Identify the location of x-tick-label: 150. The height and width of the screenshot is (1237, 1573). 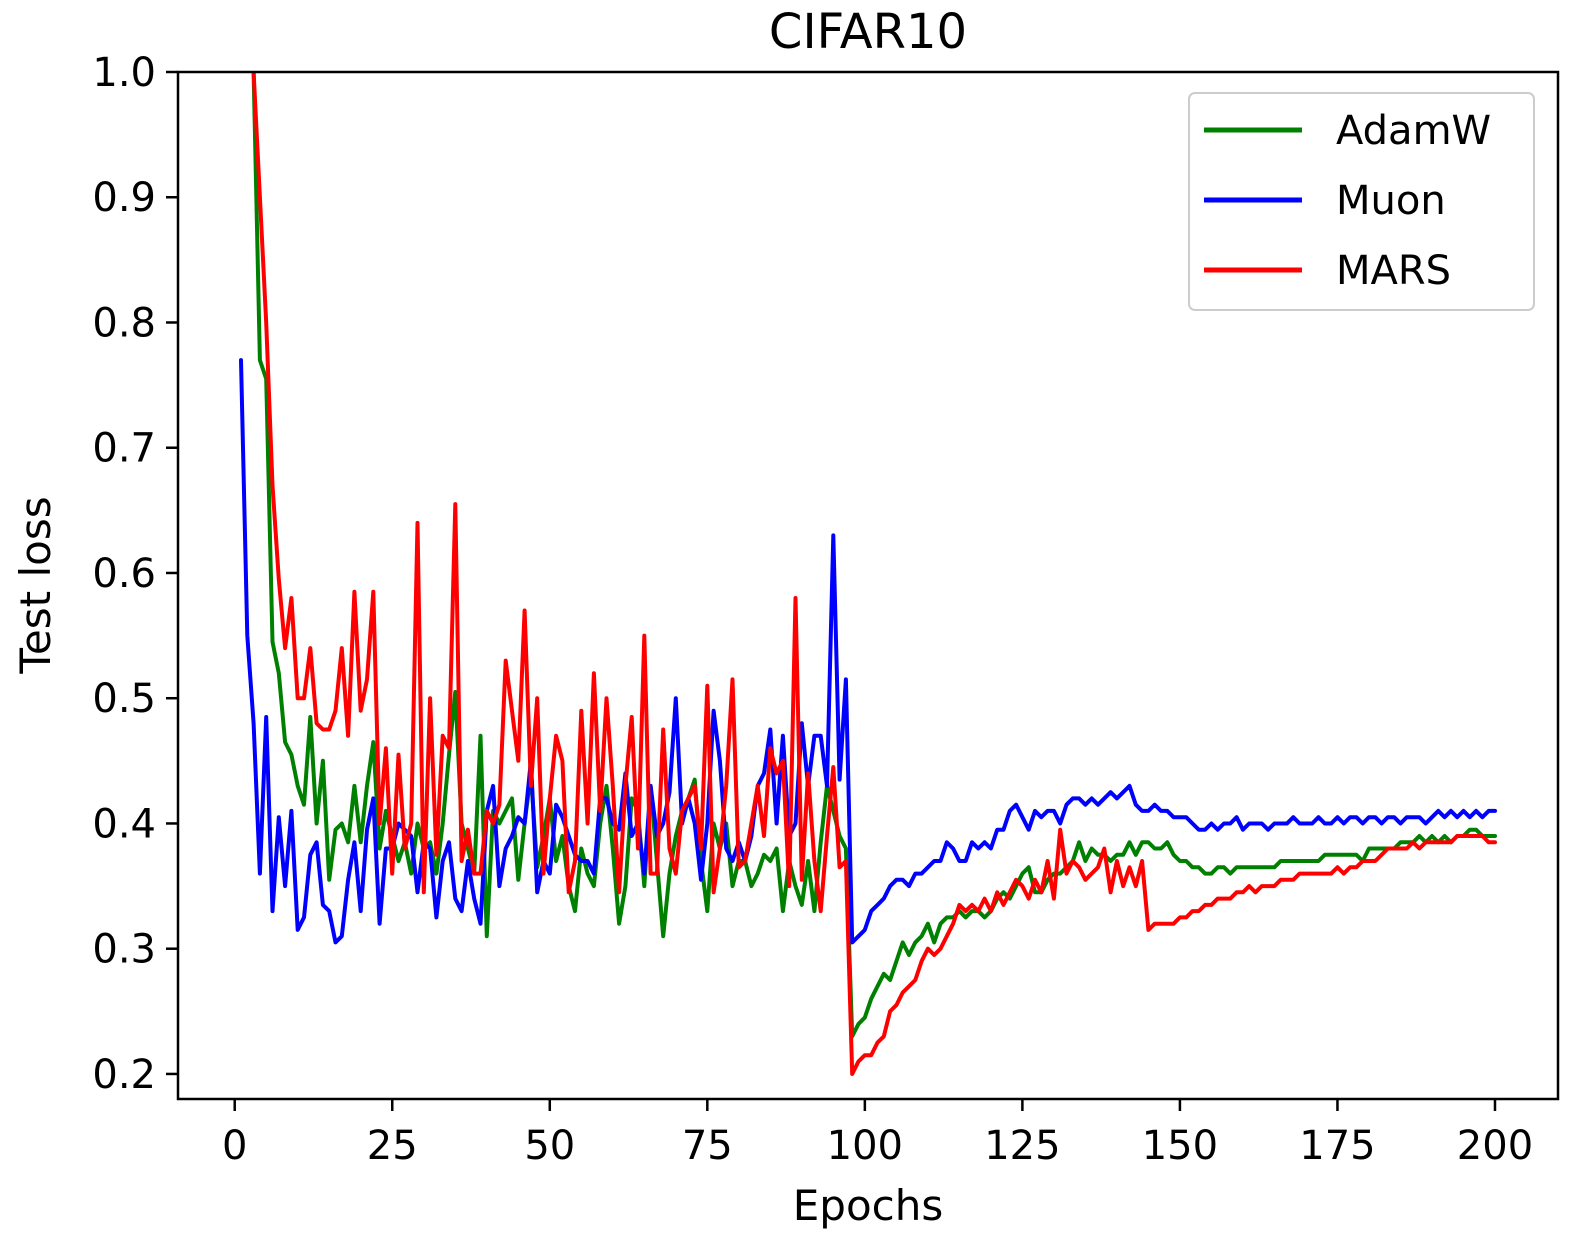
(1180, 1146).